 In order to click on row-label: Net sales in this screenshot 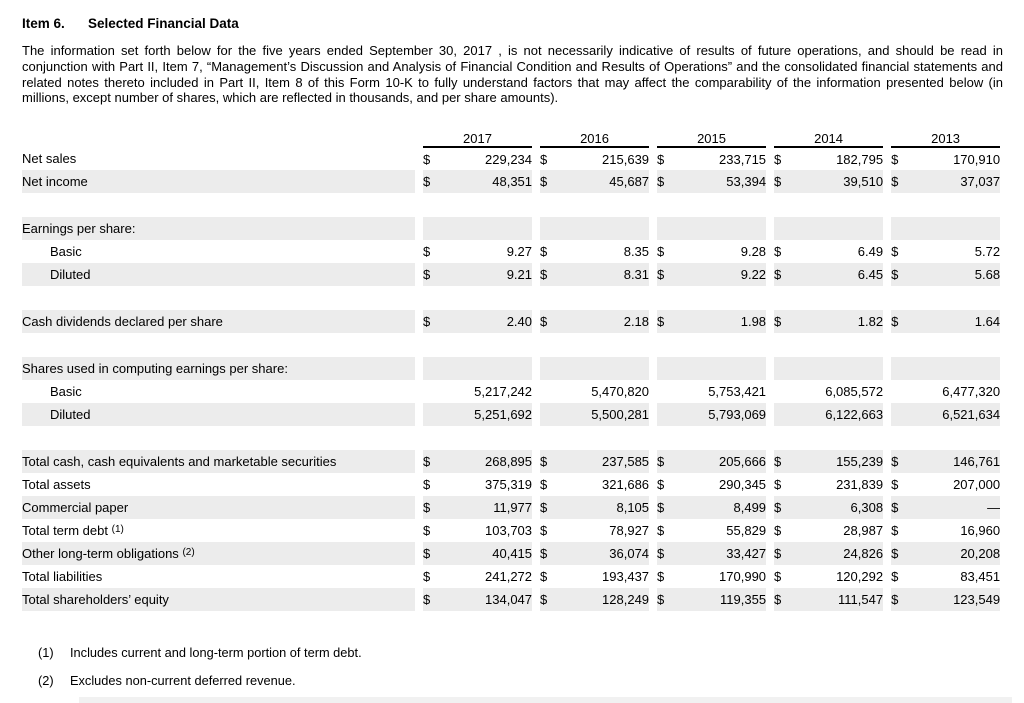, I will do `click(218, 158)`.